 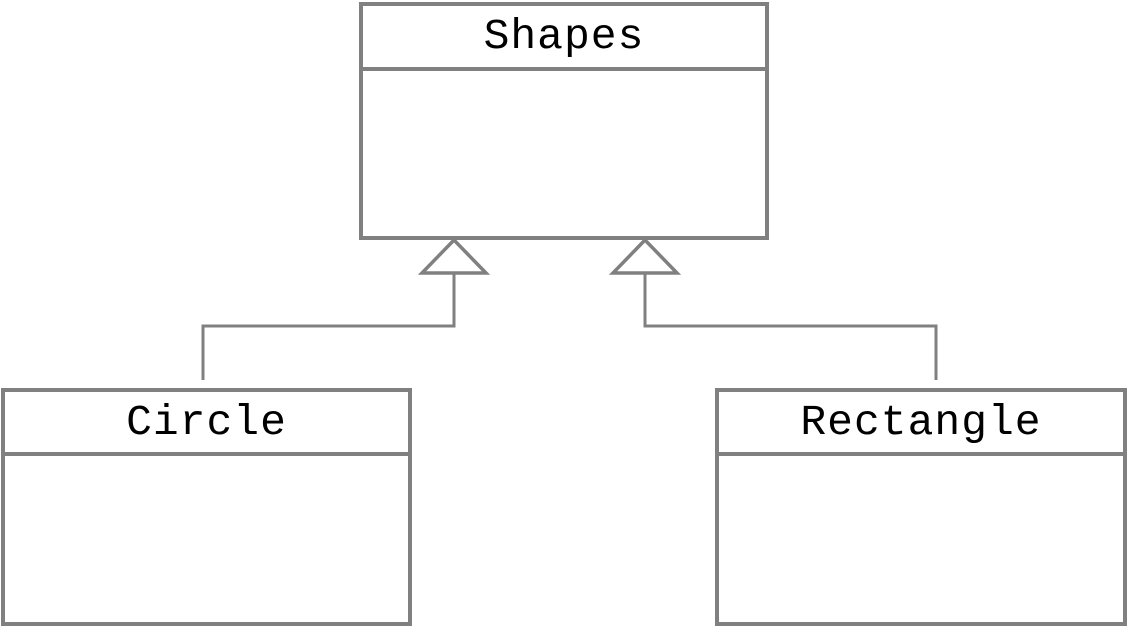 I want to click on class-name-rectangle: Rectangle, so click(x=921, y=424).